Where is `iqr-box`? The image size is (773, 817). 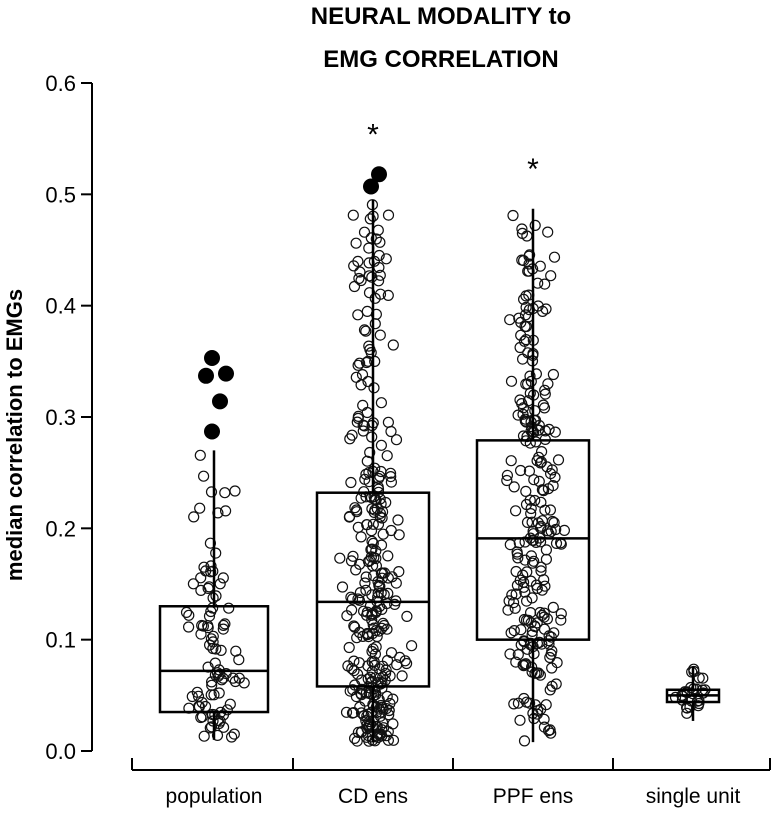
iqr-box is located at coordinates (373, 589).